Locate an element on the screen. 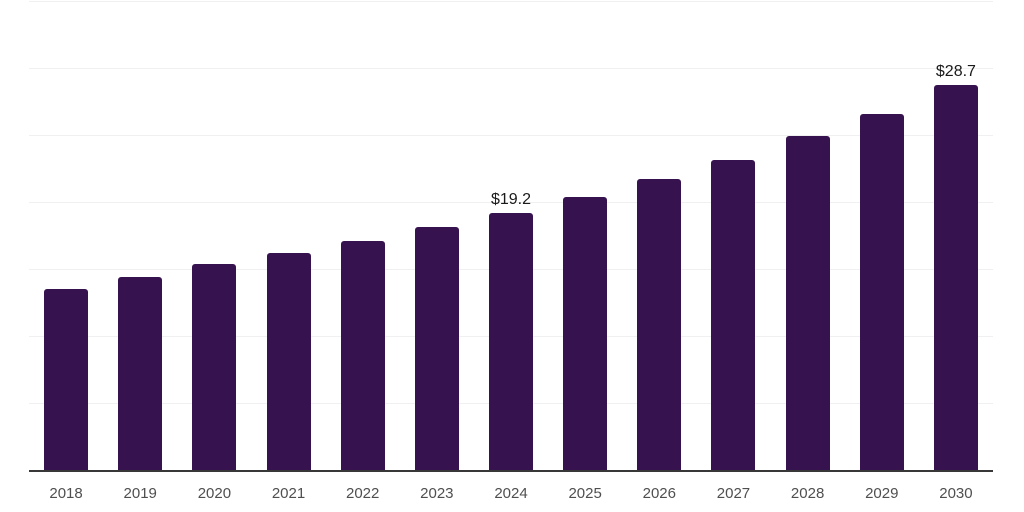 This screenshot has height=512, width=1024. data-label-2024: $19.2 is located at coordinates (511, 199).